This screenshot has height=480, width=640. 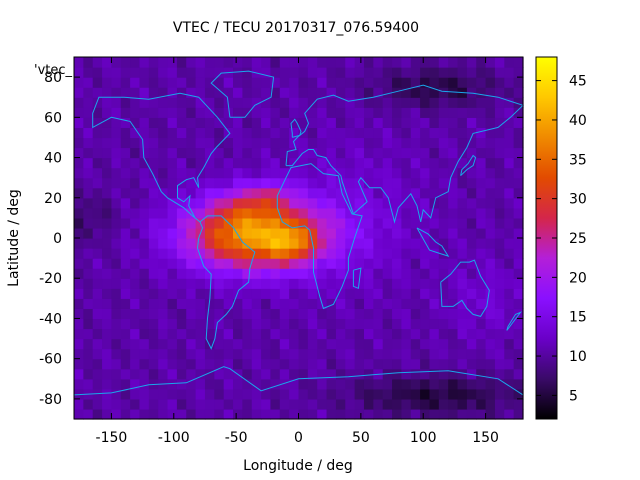 I want to click on x-tick-label: 100, so click(x=423, y=438).